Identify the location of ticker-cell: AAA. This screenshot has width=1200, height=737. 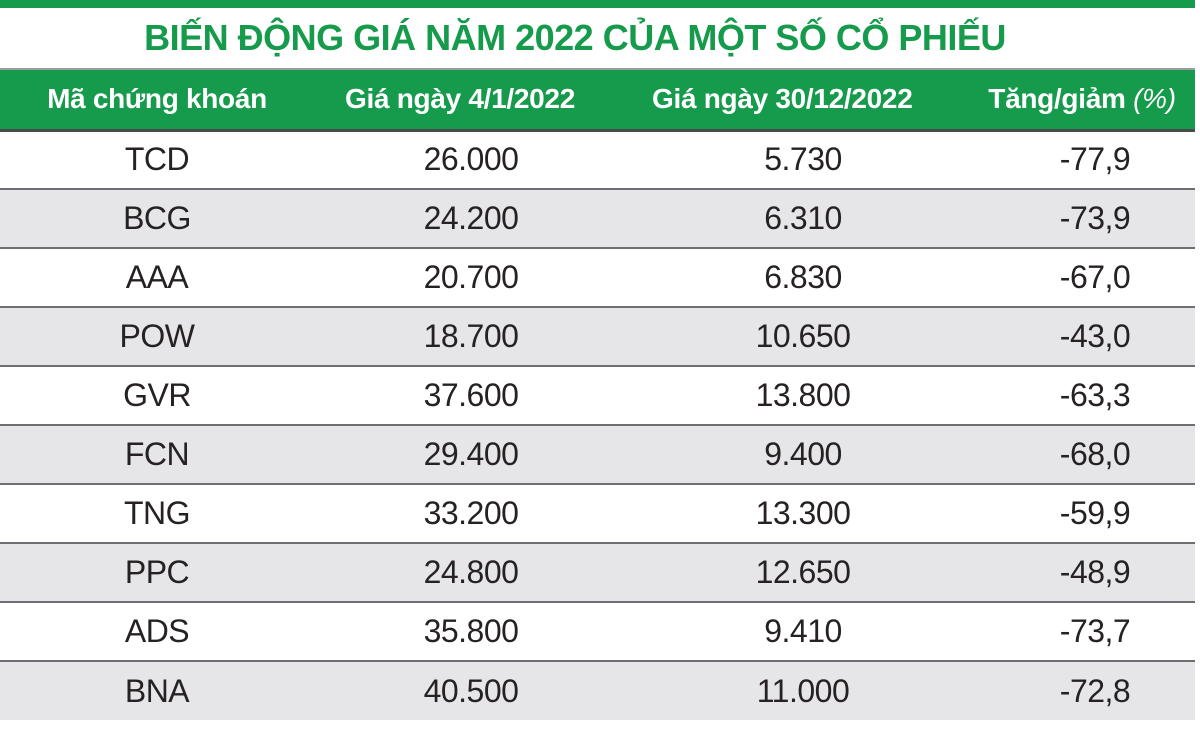
(140, 277).